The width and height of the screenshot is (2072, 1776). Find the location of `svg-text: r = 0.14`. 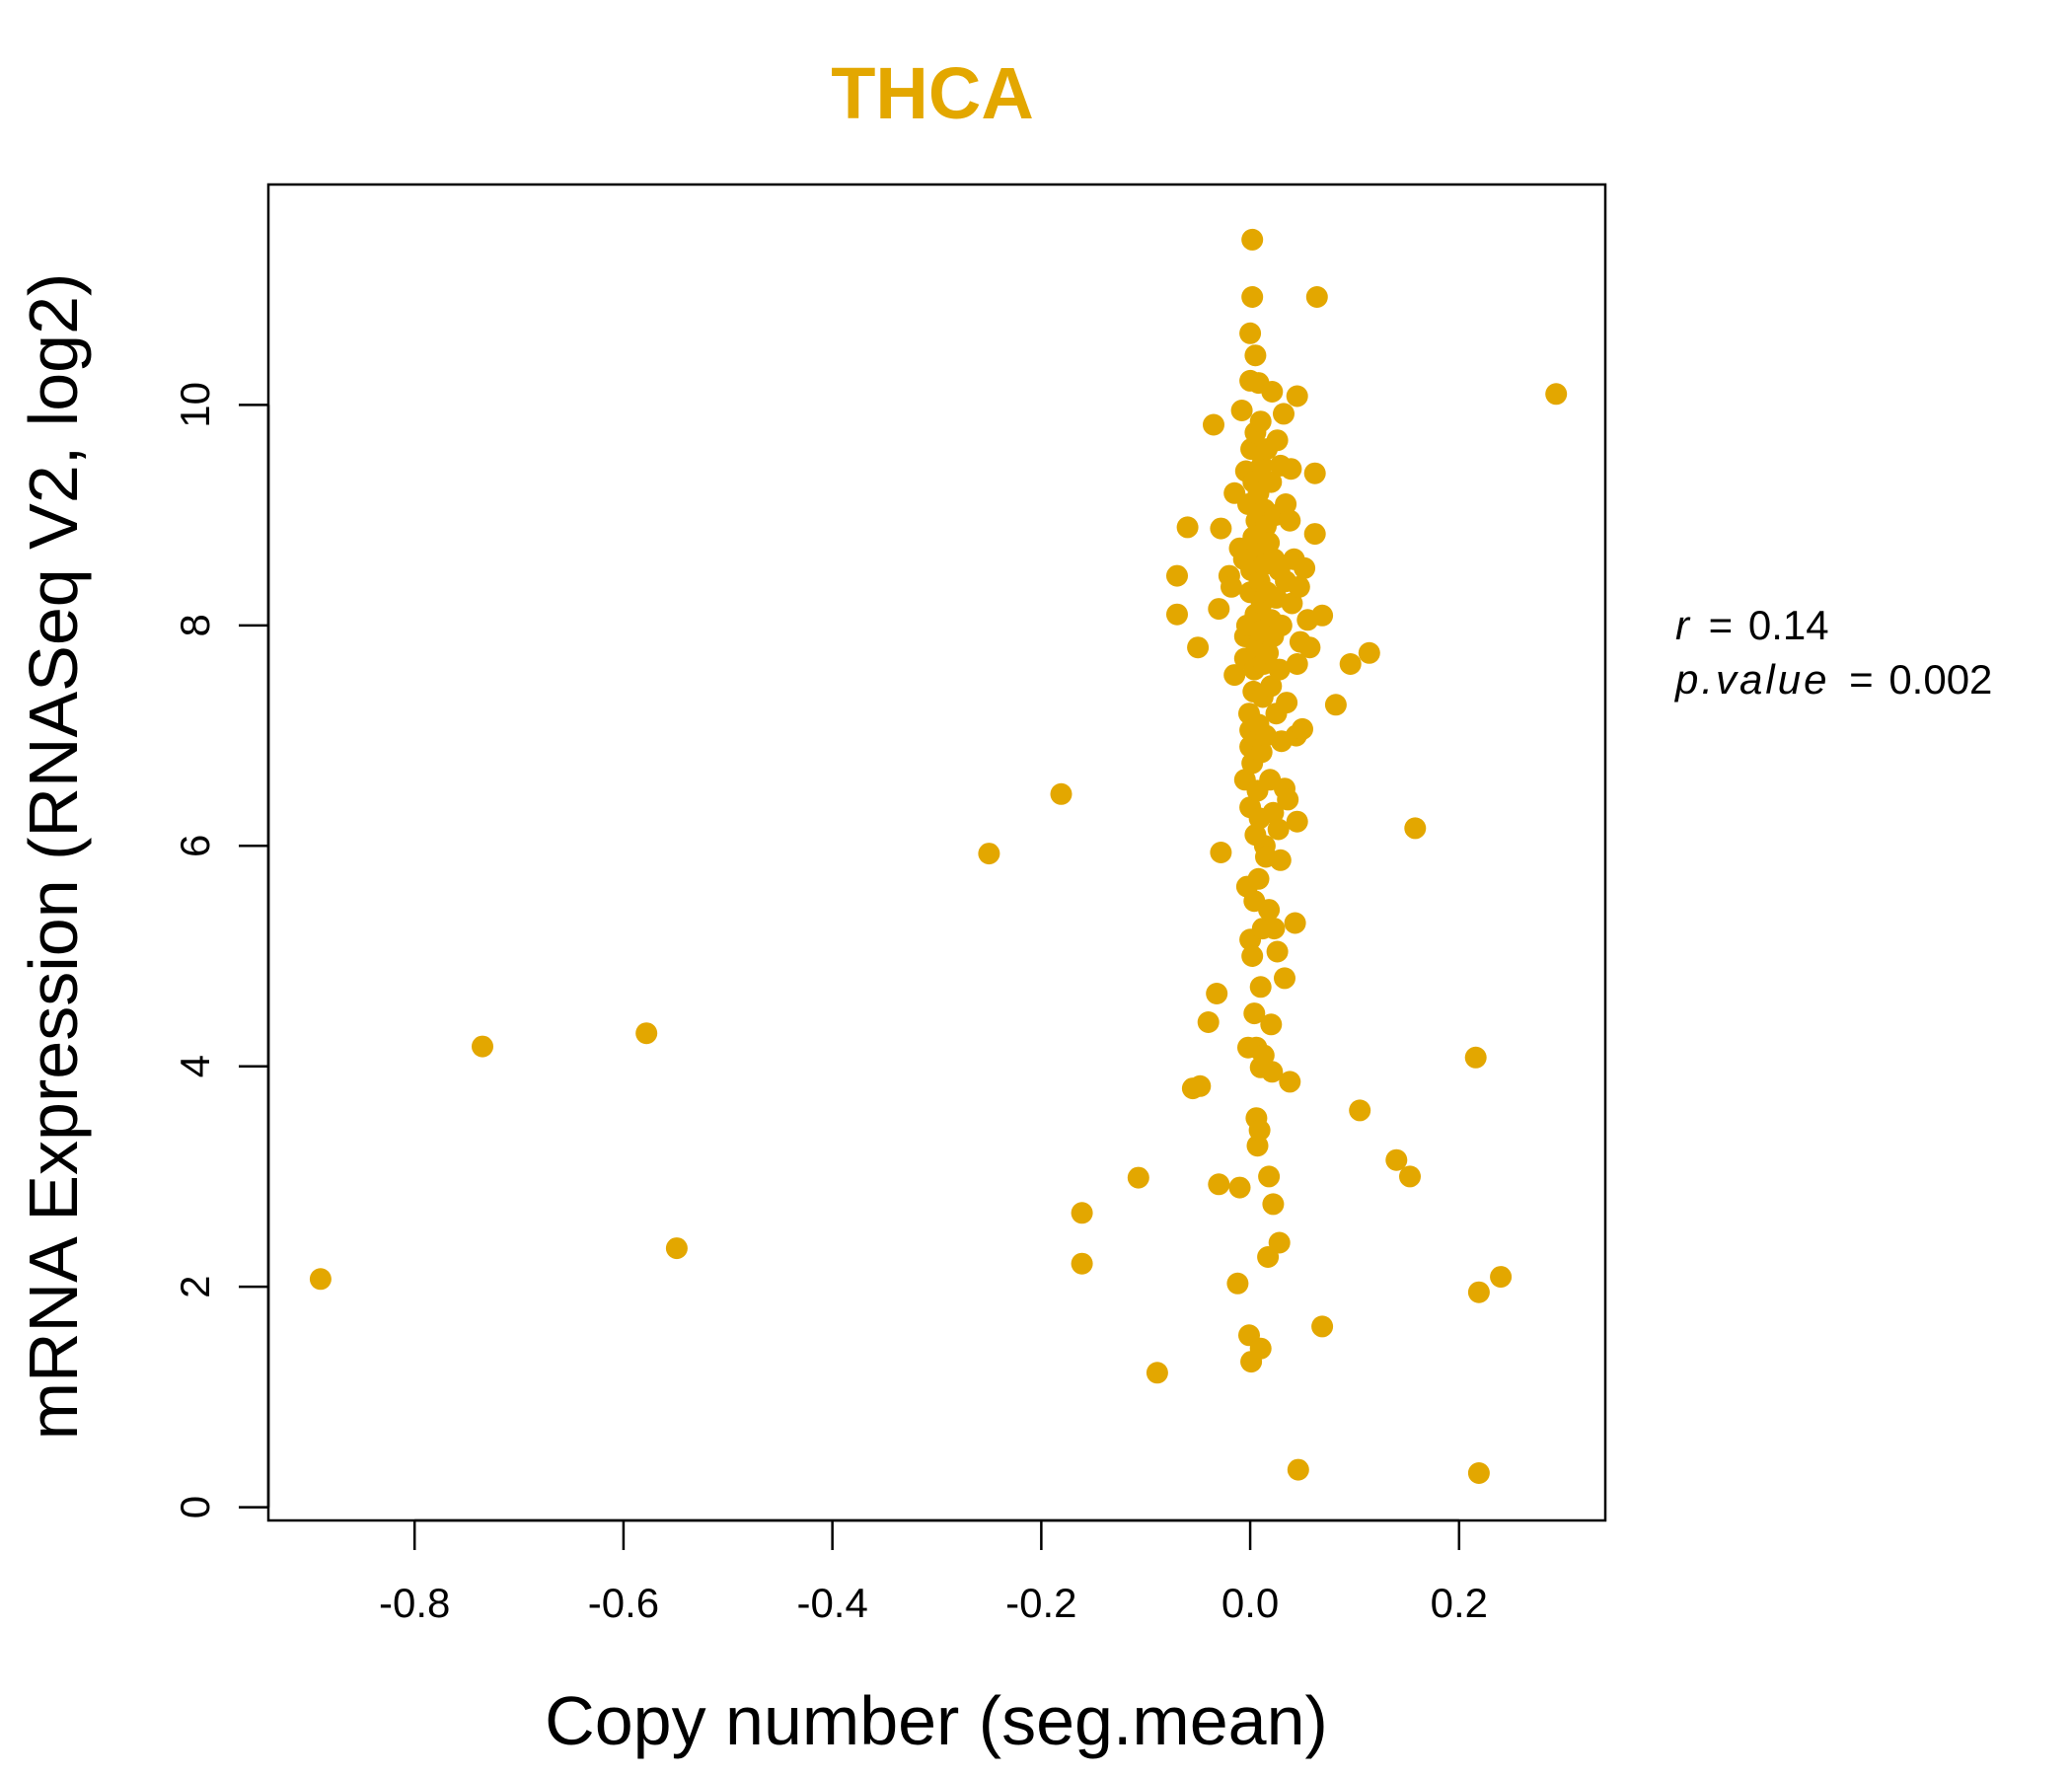

svg-text: r = 0.14 is located at coordinates (1752, 625).